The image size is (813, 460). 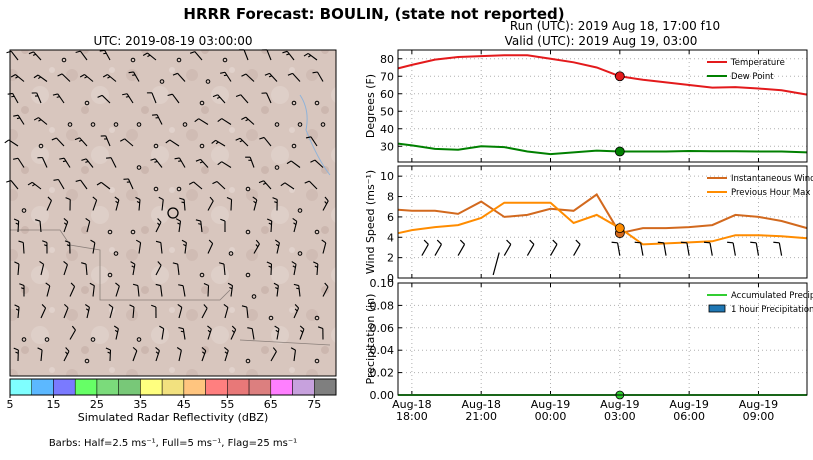 What do you see at coordinates (172, 41) in the screenshot?
I see `map-title: UTC: 2019-08-19 03:00:00` at bounding box center [172, 41].